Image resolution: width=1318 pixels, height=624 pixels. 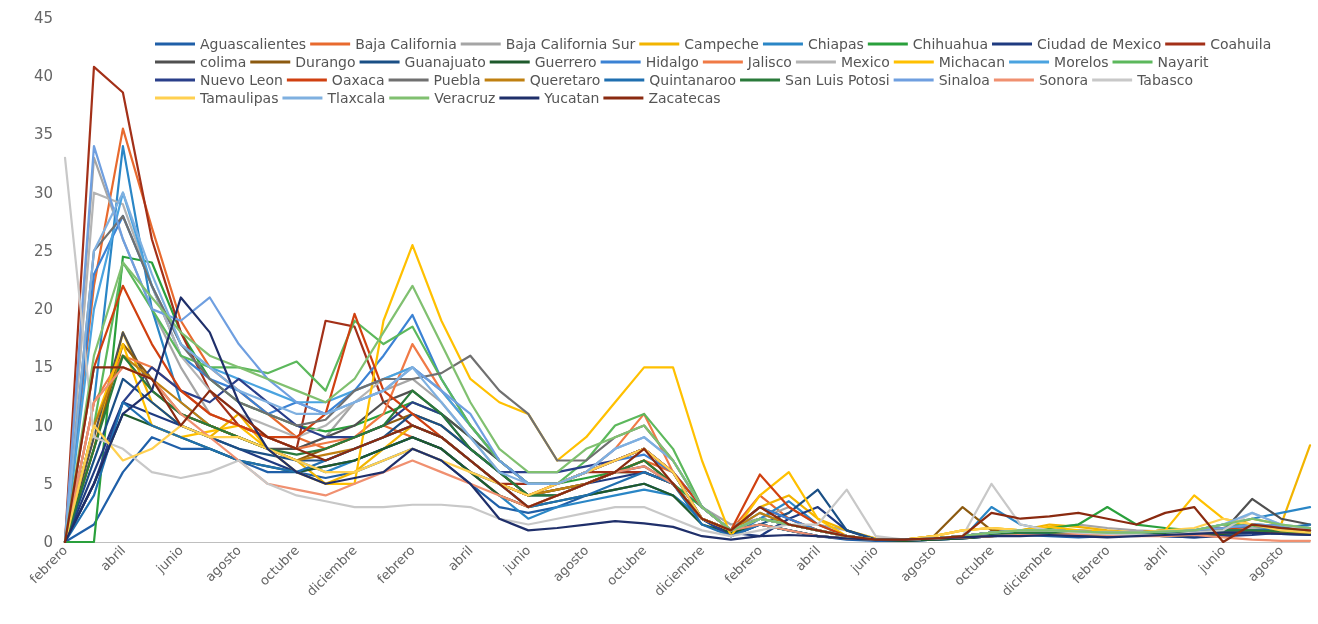 I want to click on y-tick-label: 40, so click(x=43, y=76).